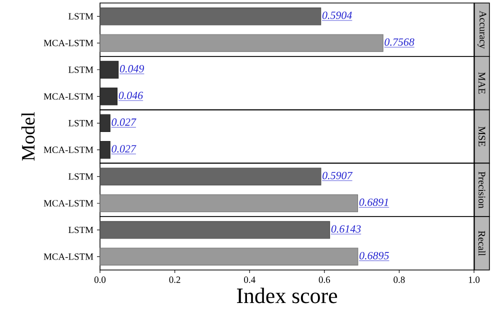  I want to click on y-axis-title: Model, so click(28, 136).